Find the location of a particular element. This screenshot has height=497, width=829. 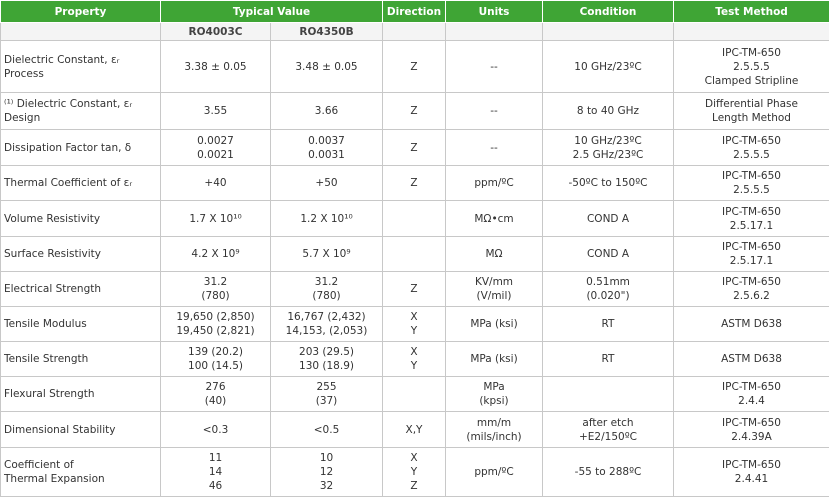

value-cell: 10 GHz/23ºC 2.5 GHz/23ºC is located at coordinates (608, 148).